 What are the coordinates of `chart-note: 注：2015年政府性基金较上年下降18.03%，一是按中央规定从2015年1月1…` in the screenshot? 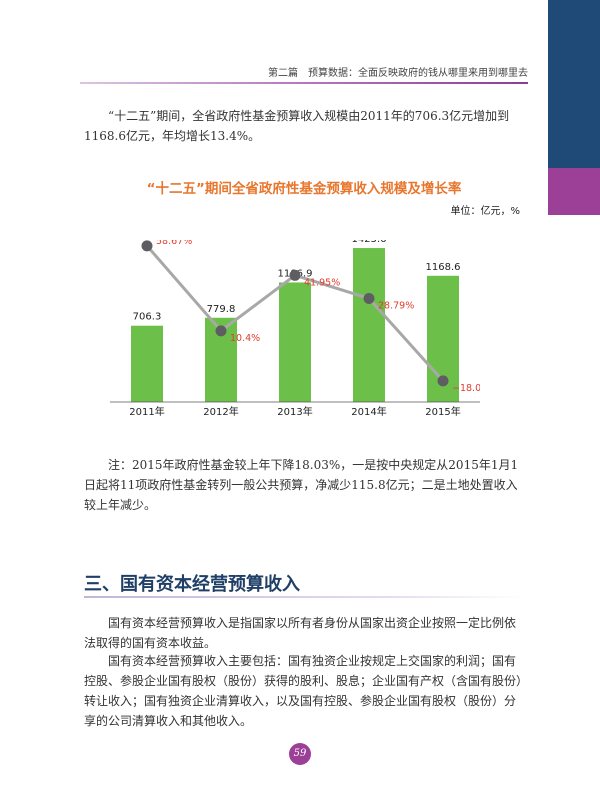 It's located at (301, 485).